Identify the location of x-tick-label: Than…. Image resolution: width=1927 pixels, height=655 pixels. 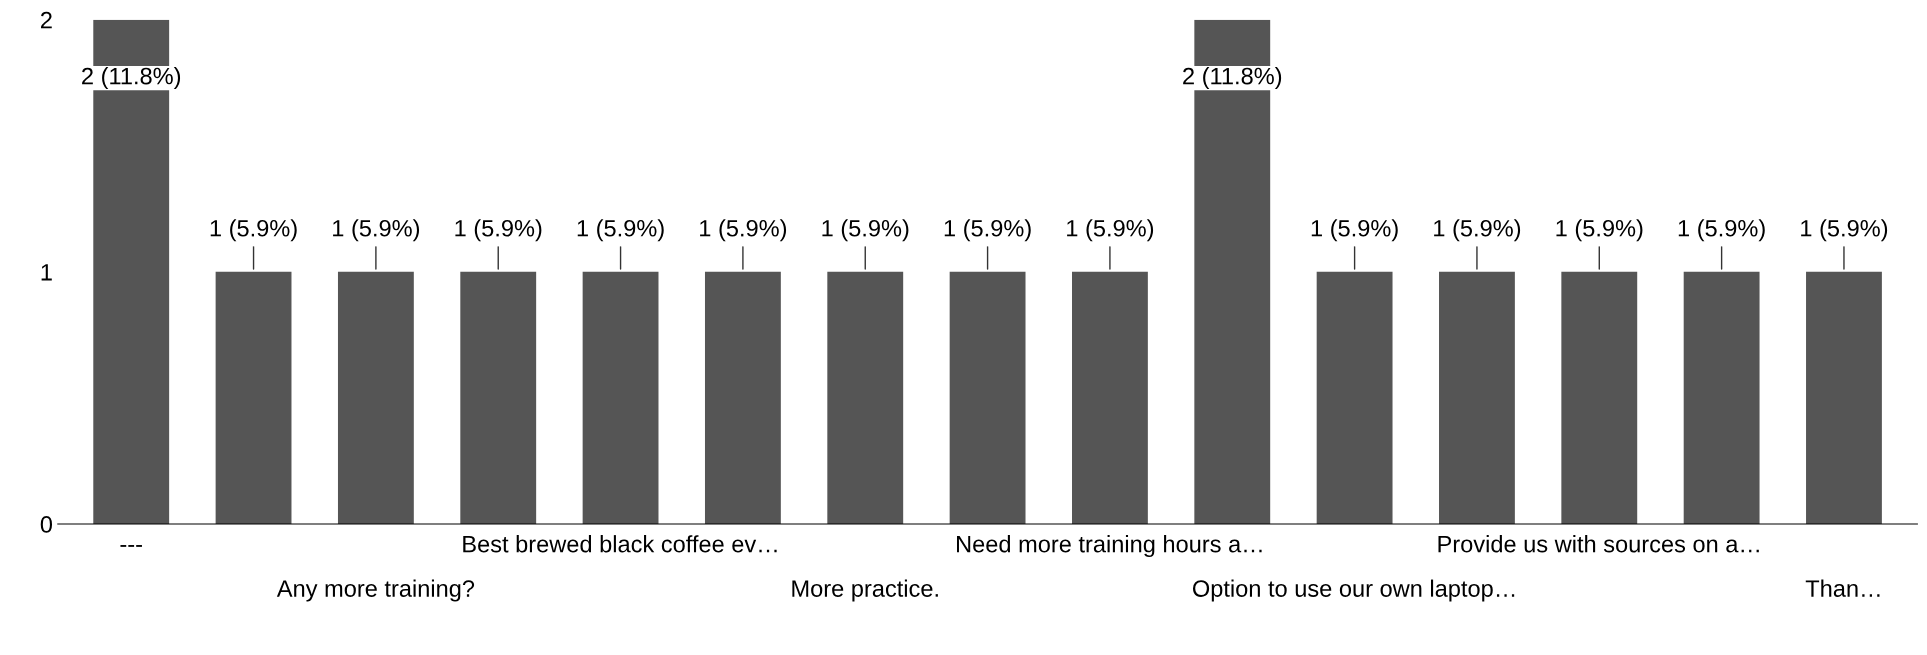
(1842, 588).